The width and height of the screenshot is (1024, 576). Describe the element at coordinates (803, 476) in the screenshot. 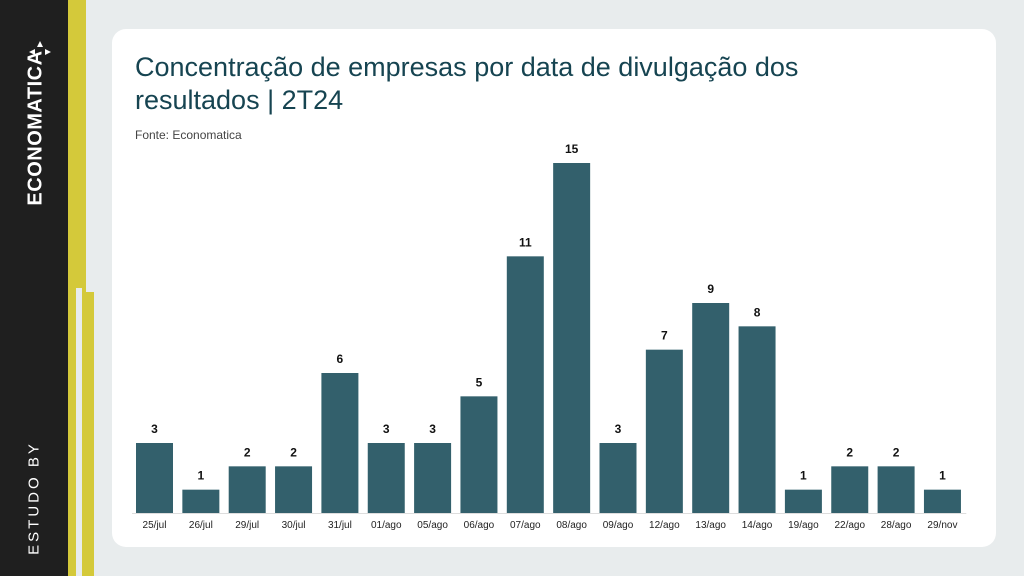

I see `data-label-19/ago: 1` at that location.